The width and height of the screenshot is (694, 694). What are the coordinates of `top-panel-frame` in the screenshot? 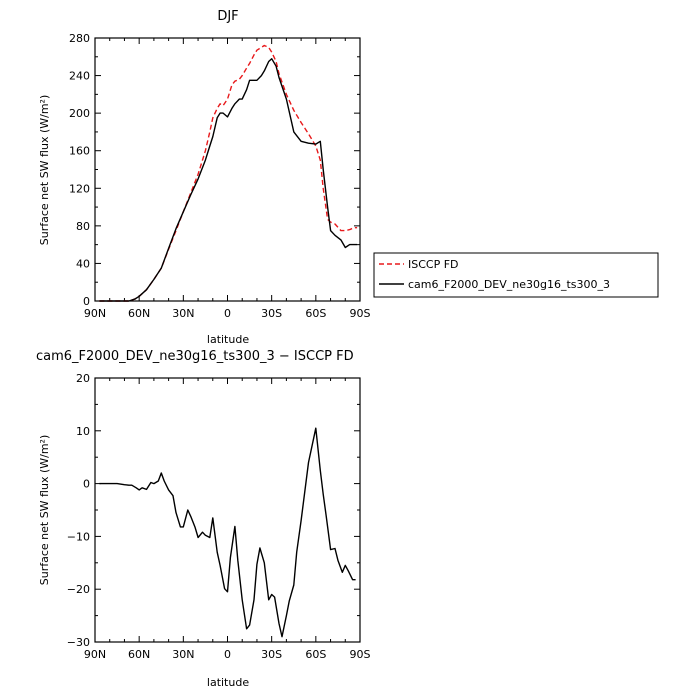 It's located at (227, 169).